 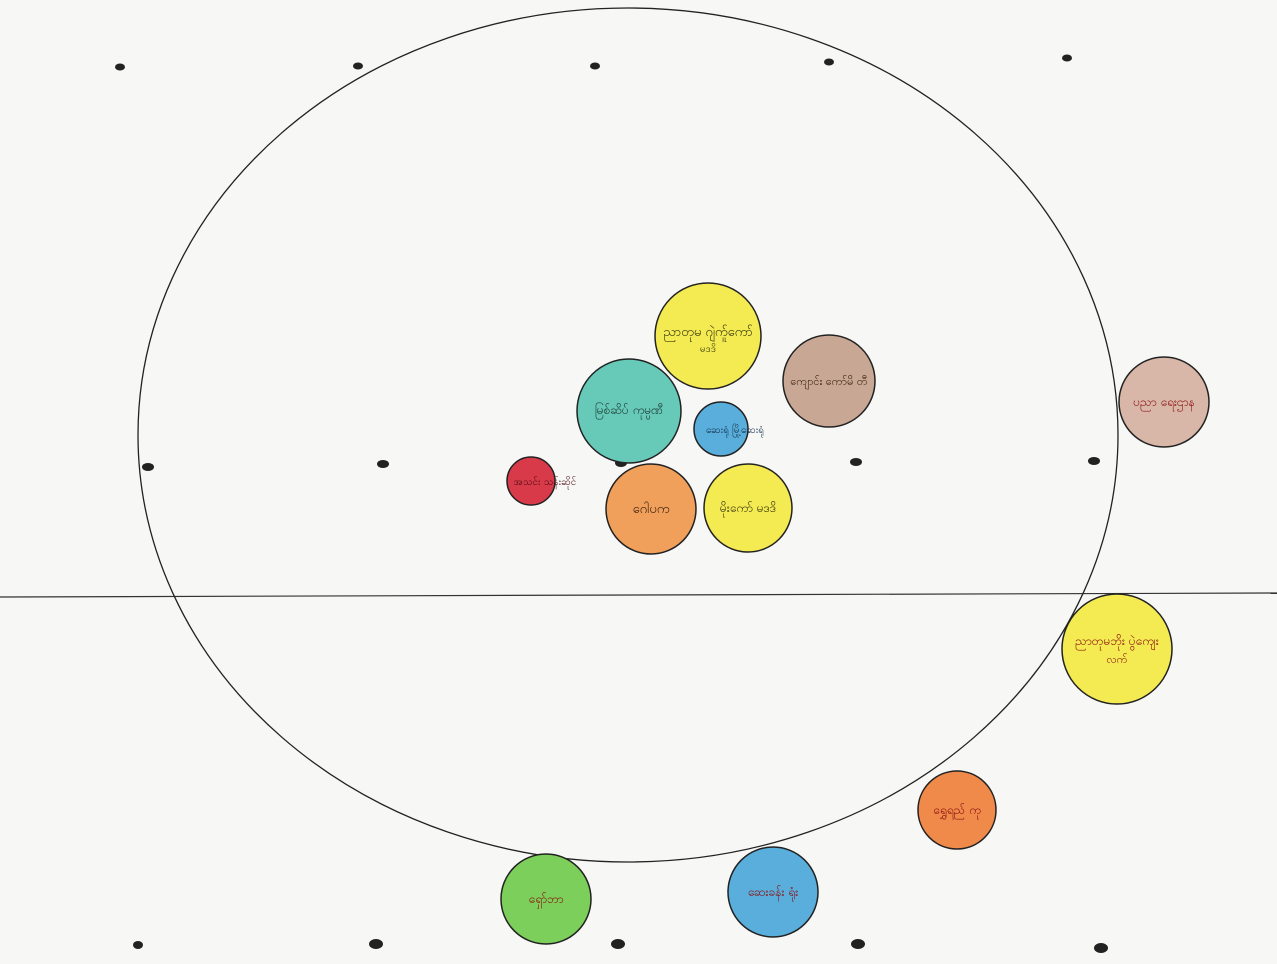 I want to click on node-n5-label: အသင်း သန်းဆိုင်, so click(x=545, y=482).